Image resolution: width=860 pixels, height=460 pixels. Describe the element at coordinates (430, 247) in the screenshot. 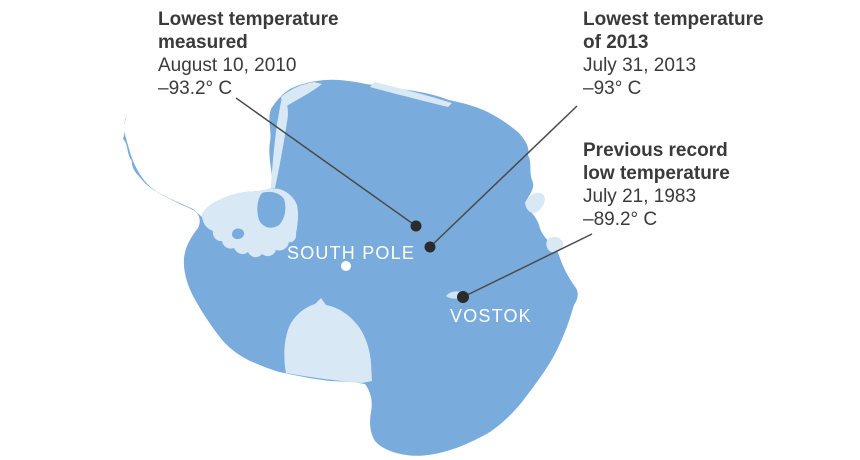

I see `marker-lowest-2013` at that location.